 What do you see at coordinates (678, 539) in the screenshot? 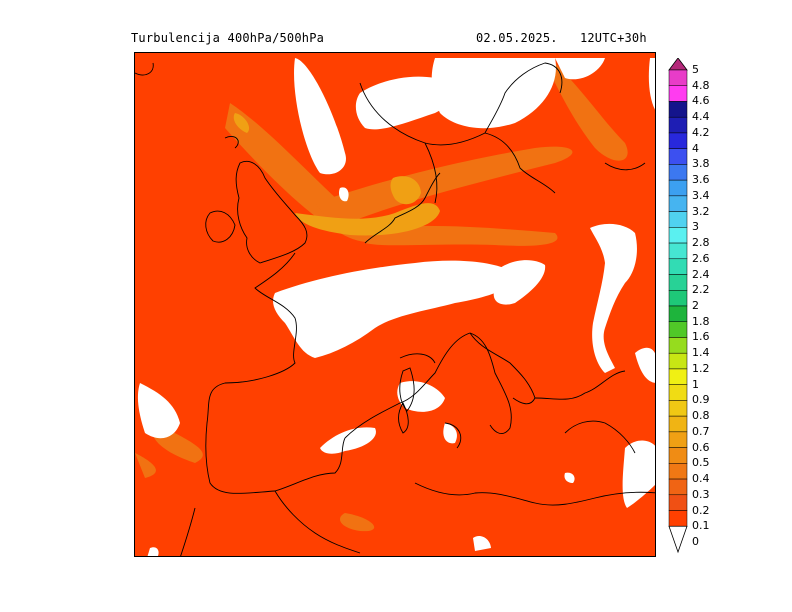
I see `legend-swatch-bottom` at bounding box center [678, 539].